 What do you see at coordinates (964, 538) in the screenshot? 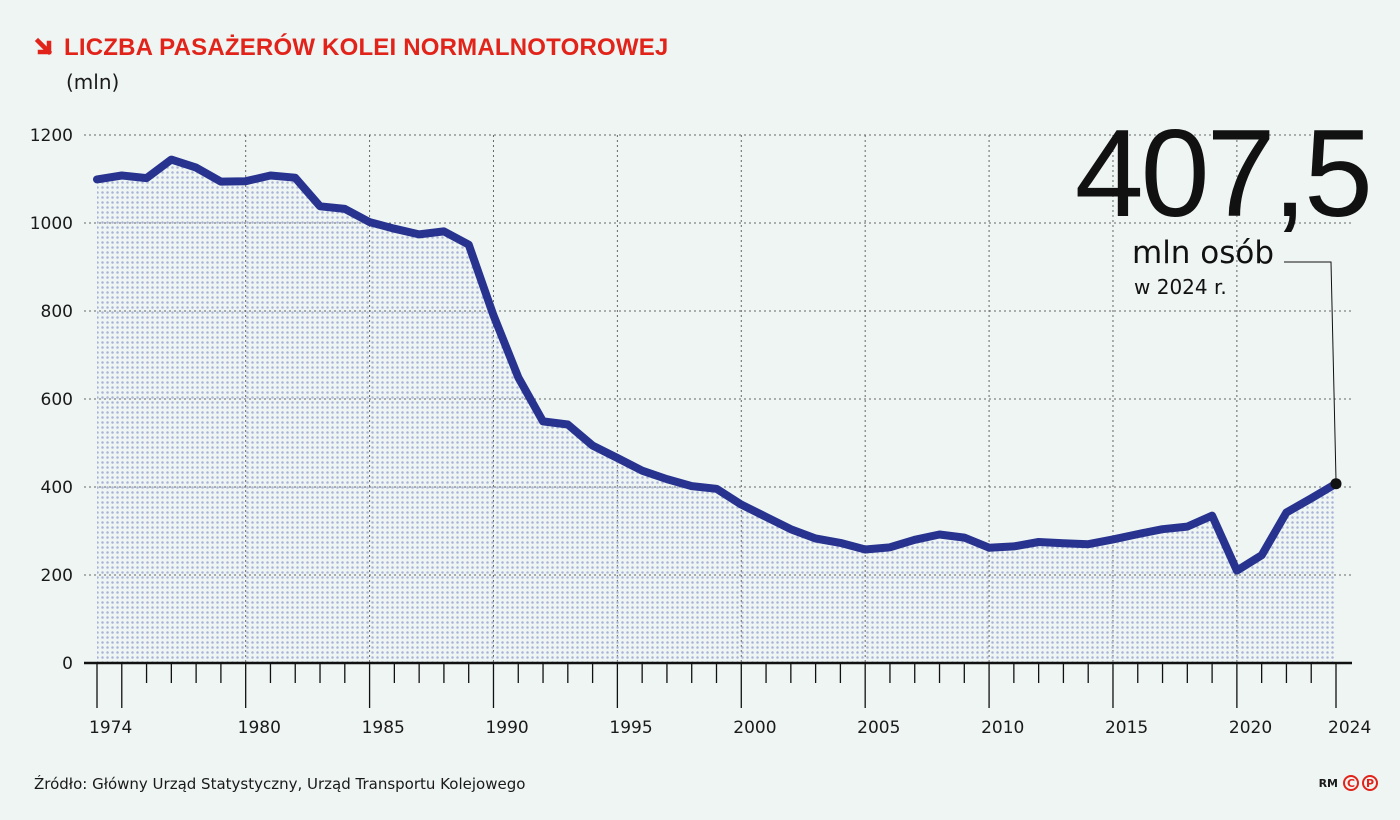
I see `data-point-2009` at bounding box center [964, 538].